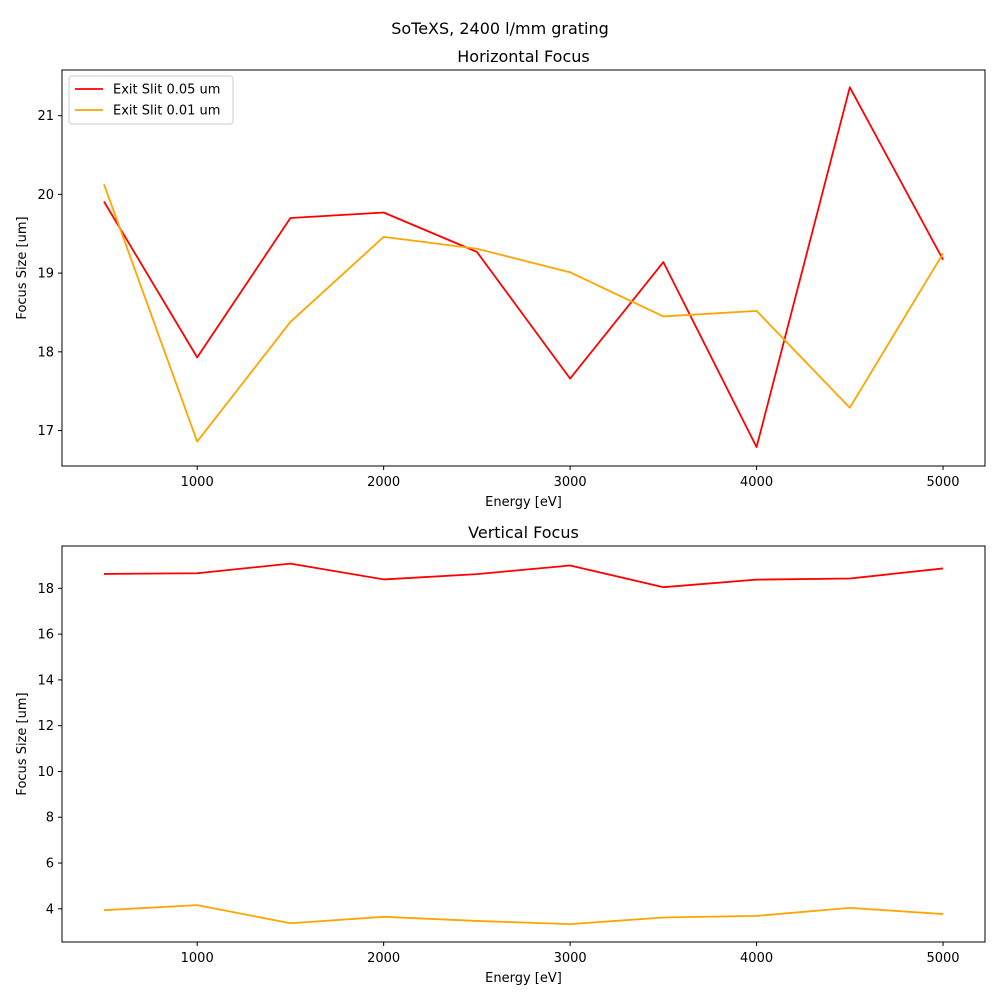  What do you see at coordinates (756, 958) in the screenshot?
I see `vertical-focus-xtick-label: 4000` at bounding box center [756, 958].